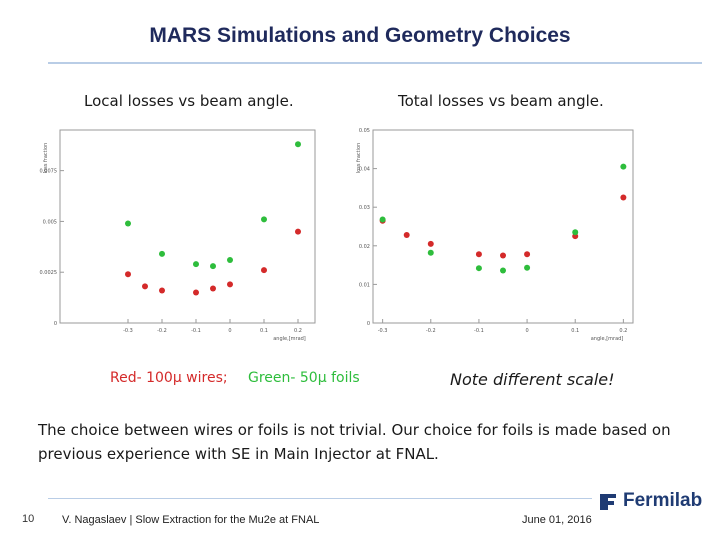 Image resolution: width=720 pixels, height=540 pixels. I want to click on fermilab-icon, so click(608, 502).